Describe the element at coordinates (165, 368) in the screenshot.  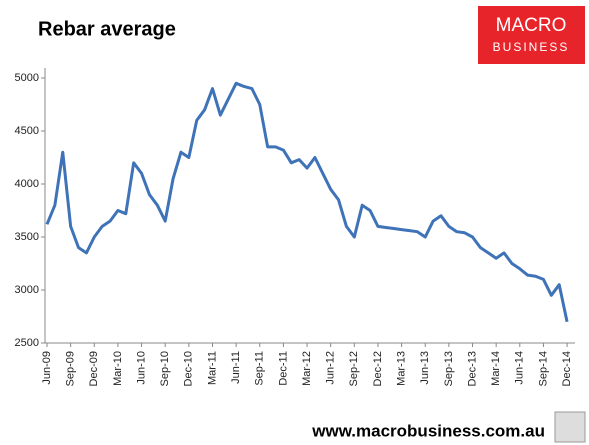
I see `x-tick-label: Sep-10` at that location.